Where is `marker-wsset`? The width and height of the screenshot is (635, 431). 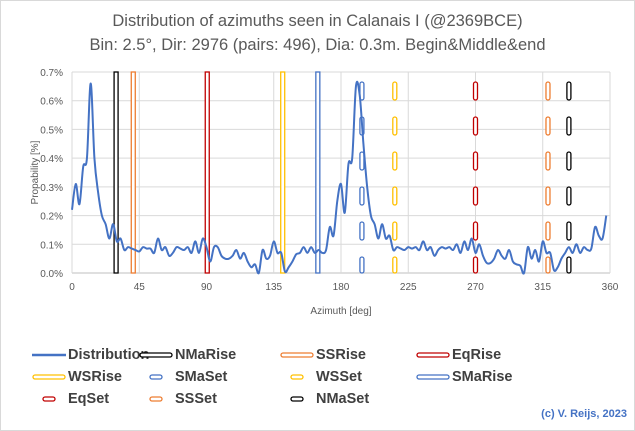
marker-wsset is located at coordinates (395, 177).